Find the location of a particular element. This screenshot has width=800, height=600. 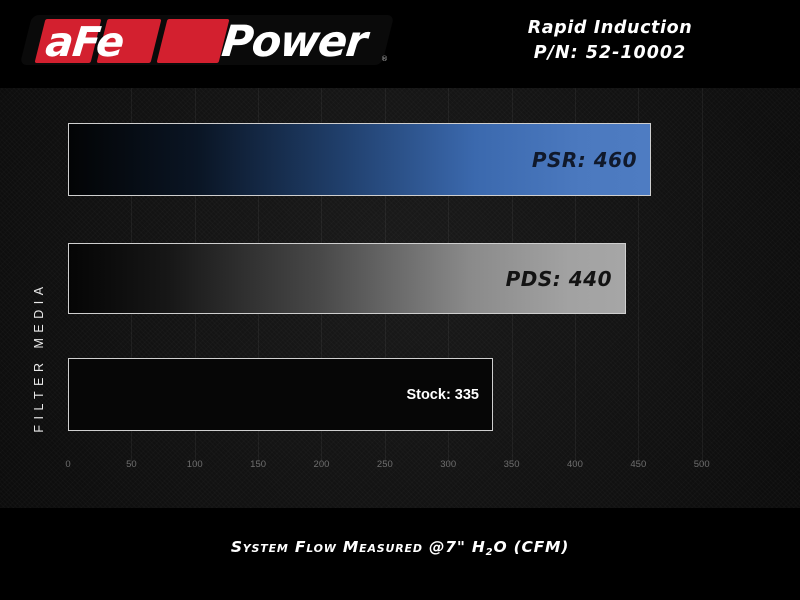

product-part-number: P/N: 52-10002 is located at coordinates (610, 53).